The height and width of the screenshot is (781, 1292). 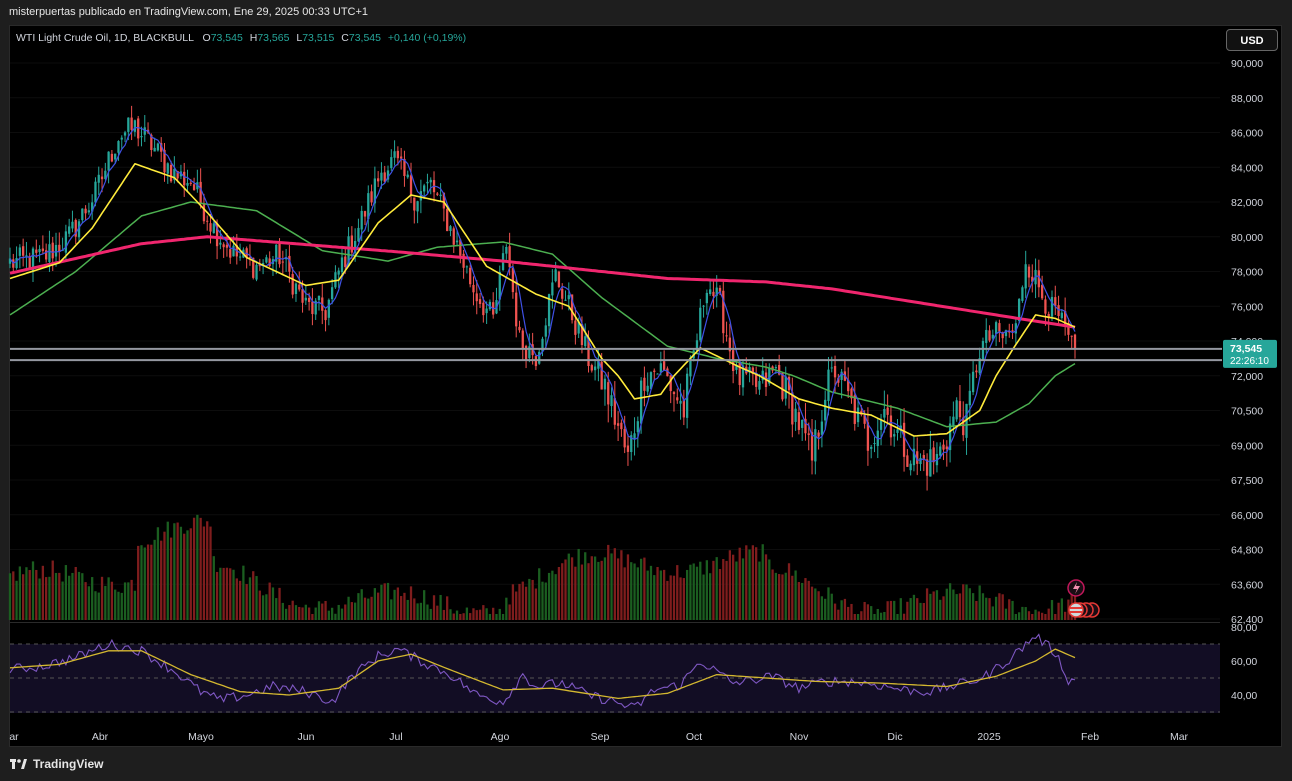 What do you see at coordinates (542, 282) in the screenshot?
I see `ma-200-line` at bounding box center [542, 282].